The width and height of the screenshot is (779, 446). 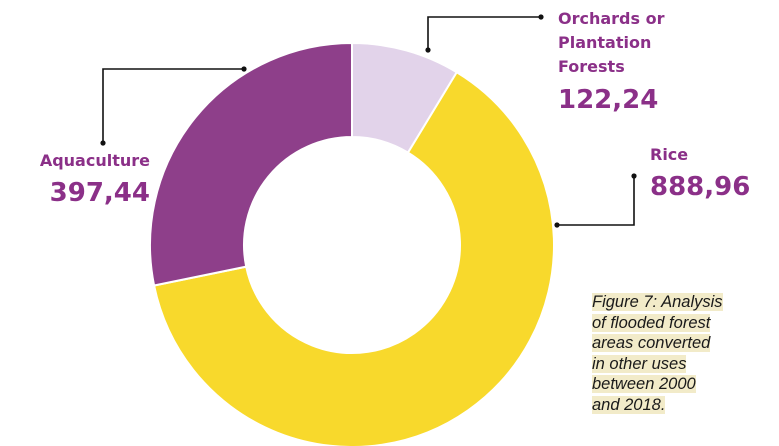 I want to click on label-orchards-or-plantation-forests: Orchards or Plantation Forests 122,24, so click(x=611, y=62).